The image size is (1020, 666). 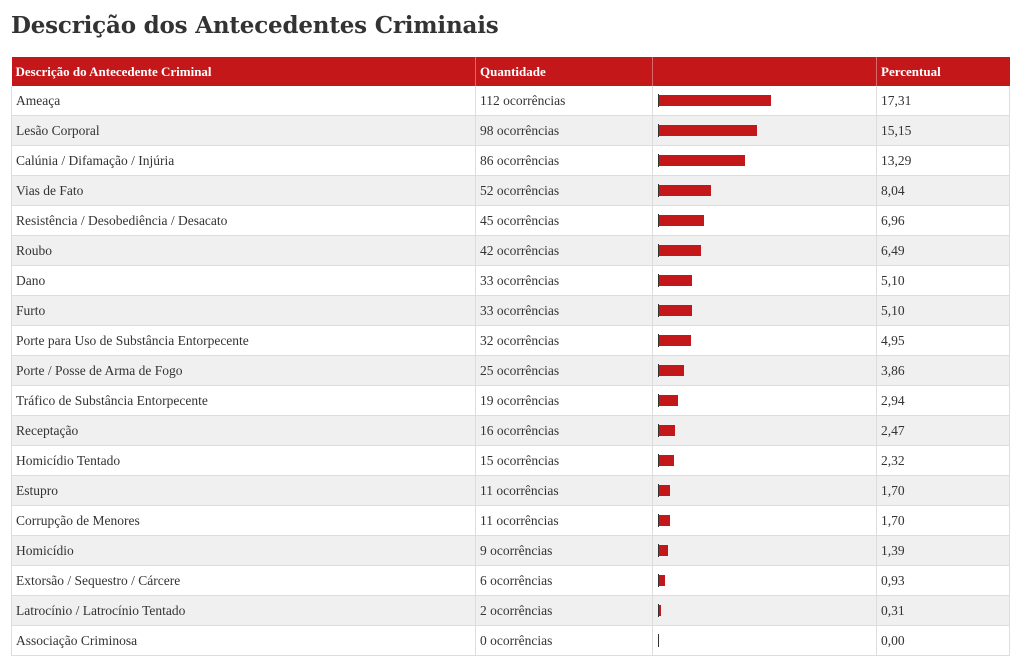 I want to click on table-row: Roubo 42 ocorrências 6,49, so click(x=510, y=250).